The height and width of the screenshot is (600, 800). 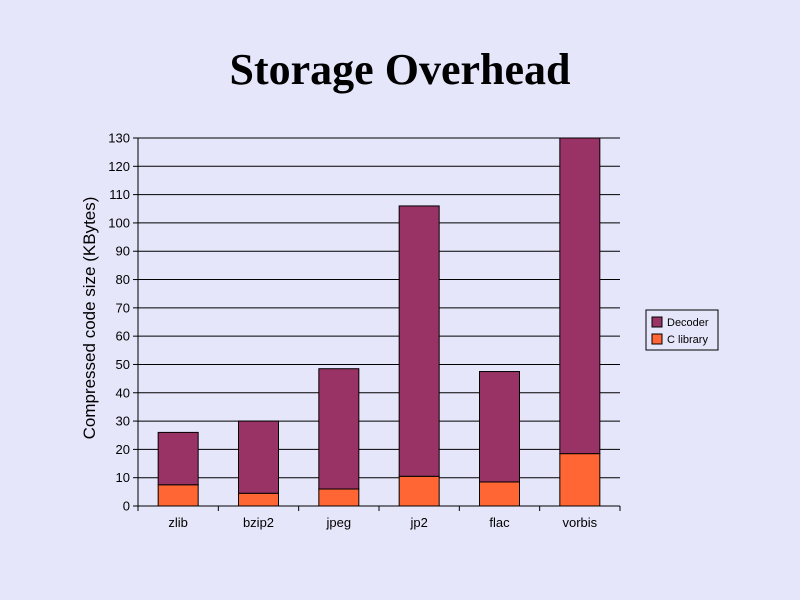 I want to click on x-tick-label: jp2, so click(x=418, y=522).